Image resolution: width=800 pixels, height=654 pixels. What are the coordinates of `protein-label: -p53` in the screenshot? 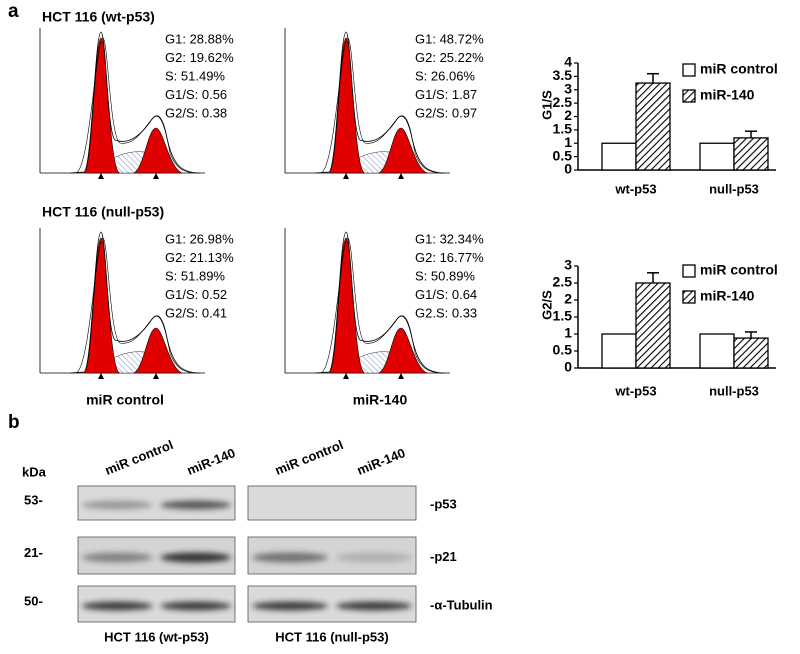 It's located at (443, 503).